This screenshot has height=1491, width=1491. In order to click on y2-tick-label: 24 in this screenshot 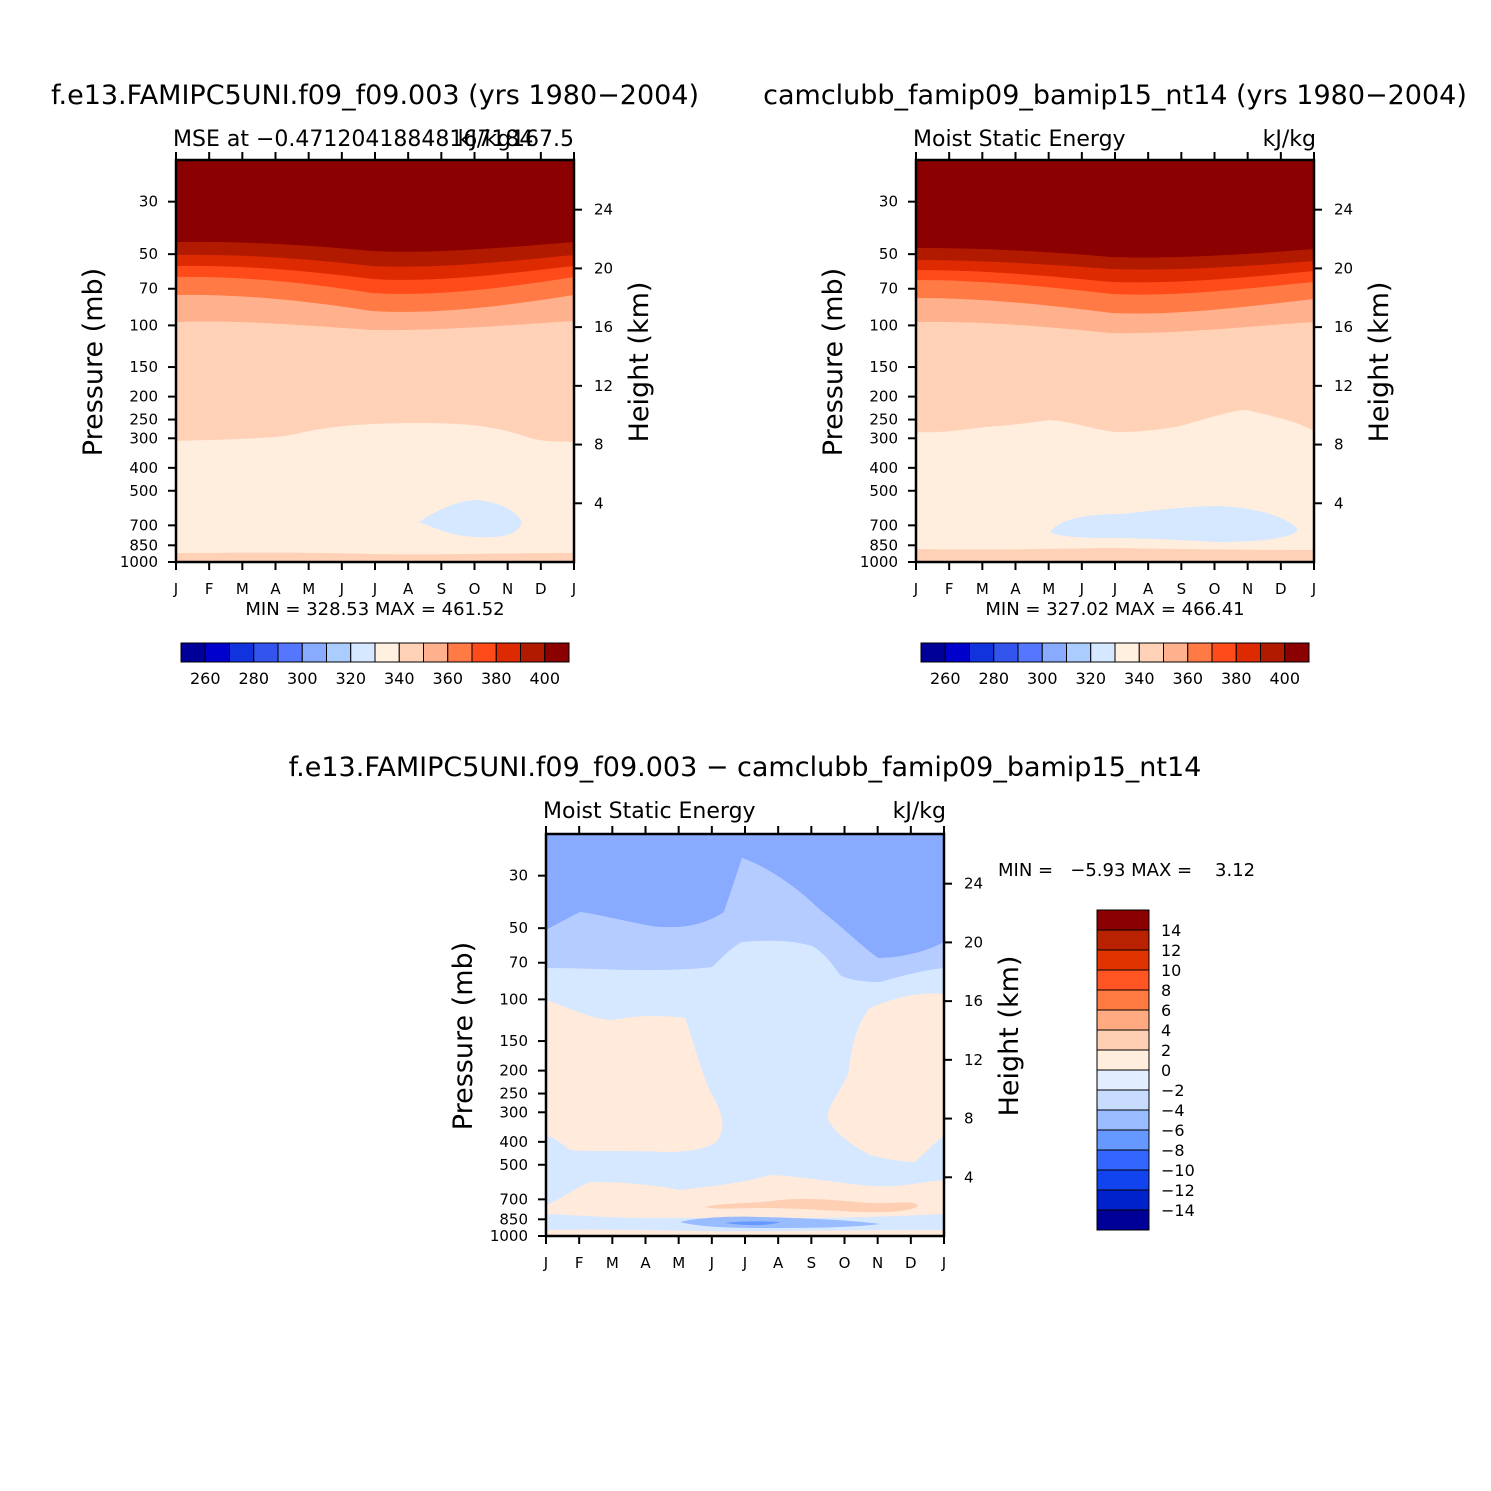, I will do `click(973, 884)`.